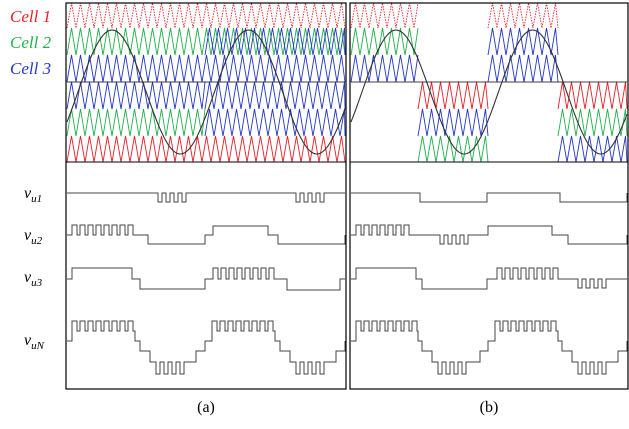  I want to click on label-vu3: vu3, so click(33, 279).